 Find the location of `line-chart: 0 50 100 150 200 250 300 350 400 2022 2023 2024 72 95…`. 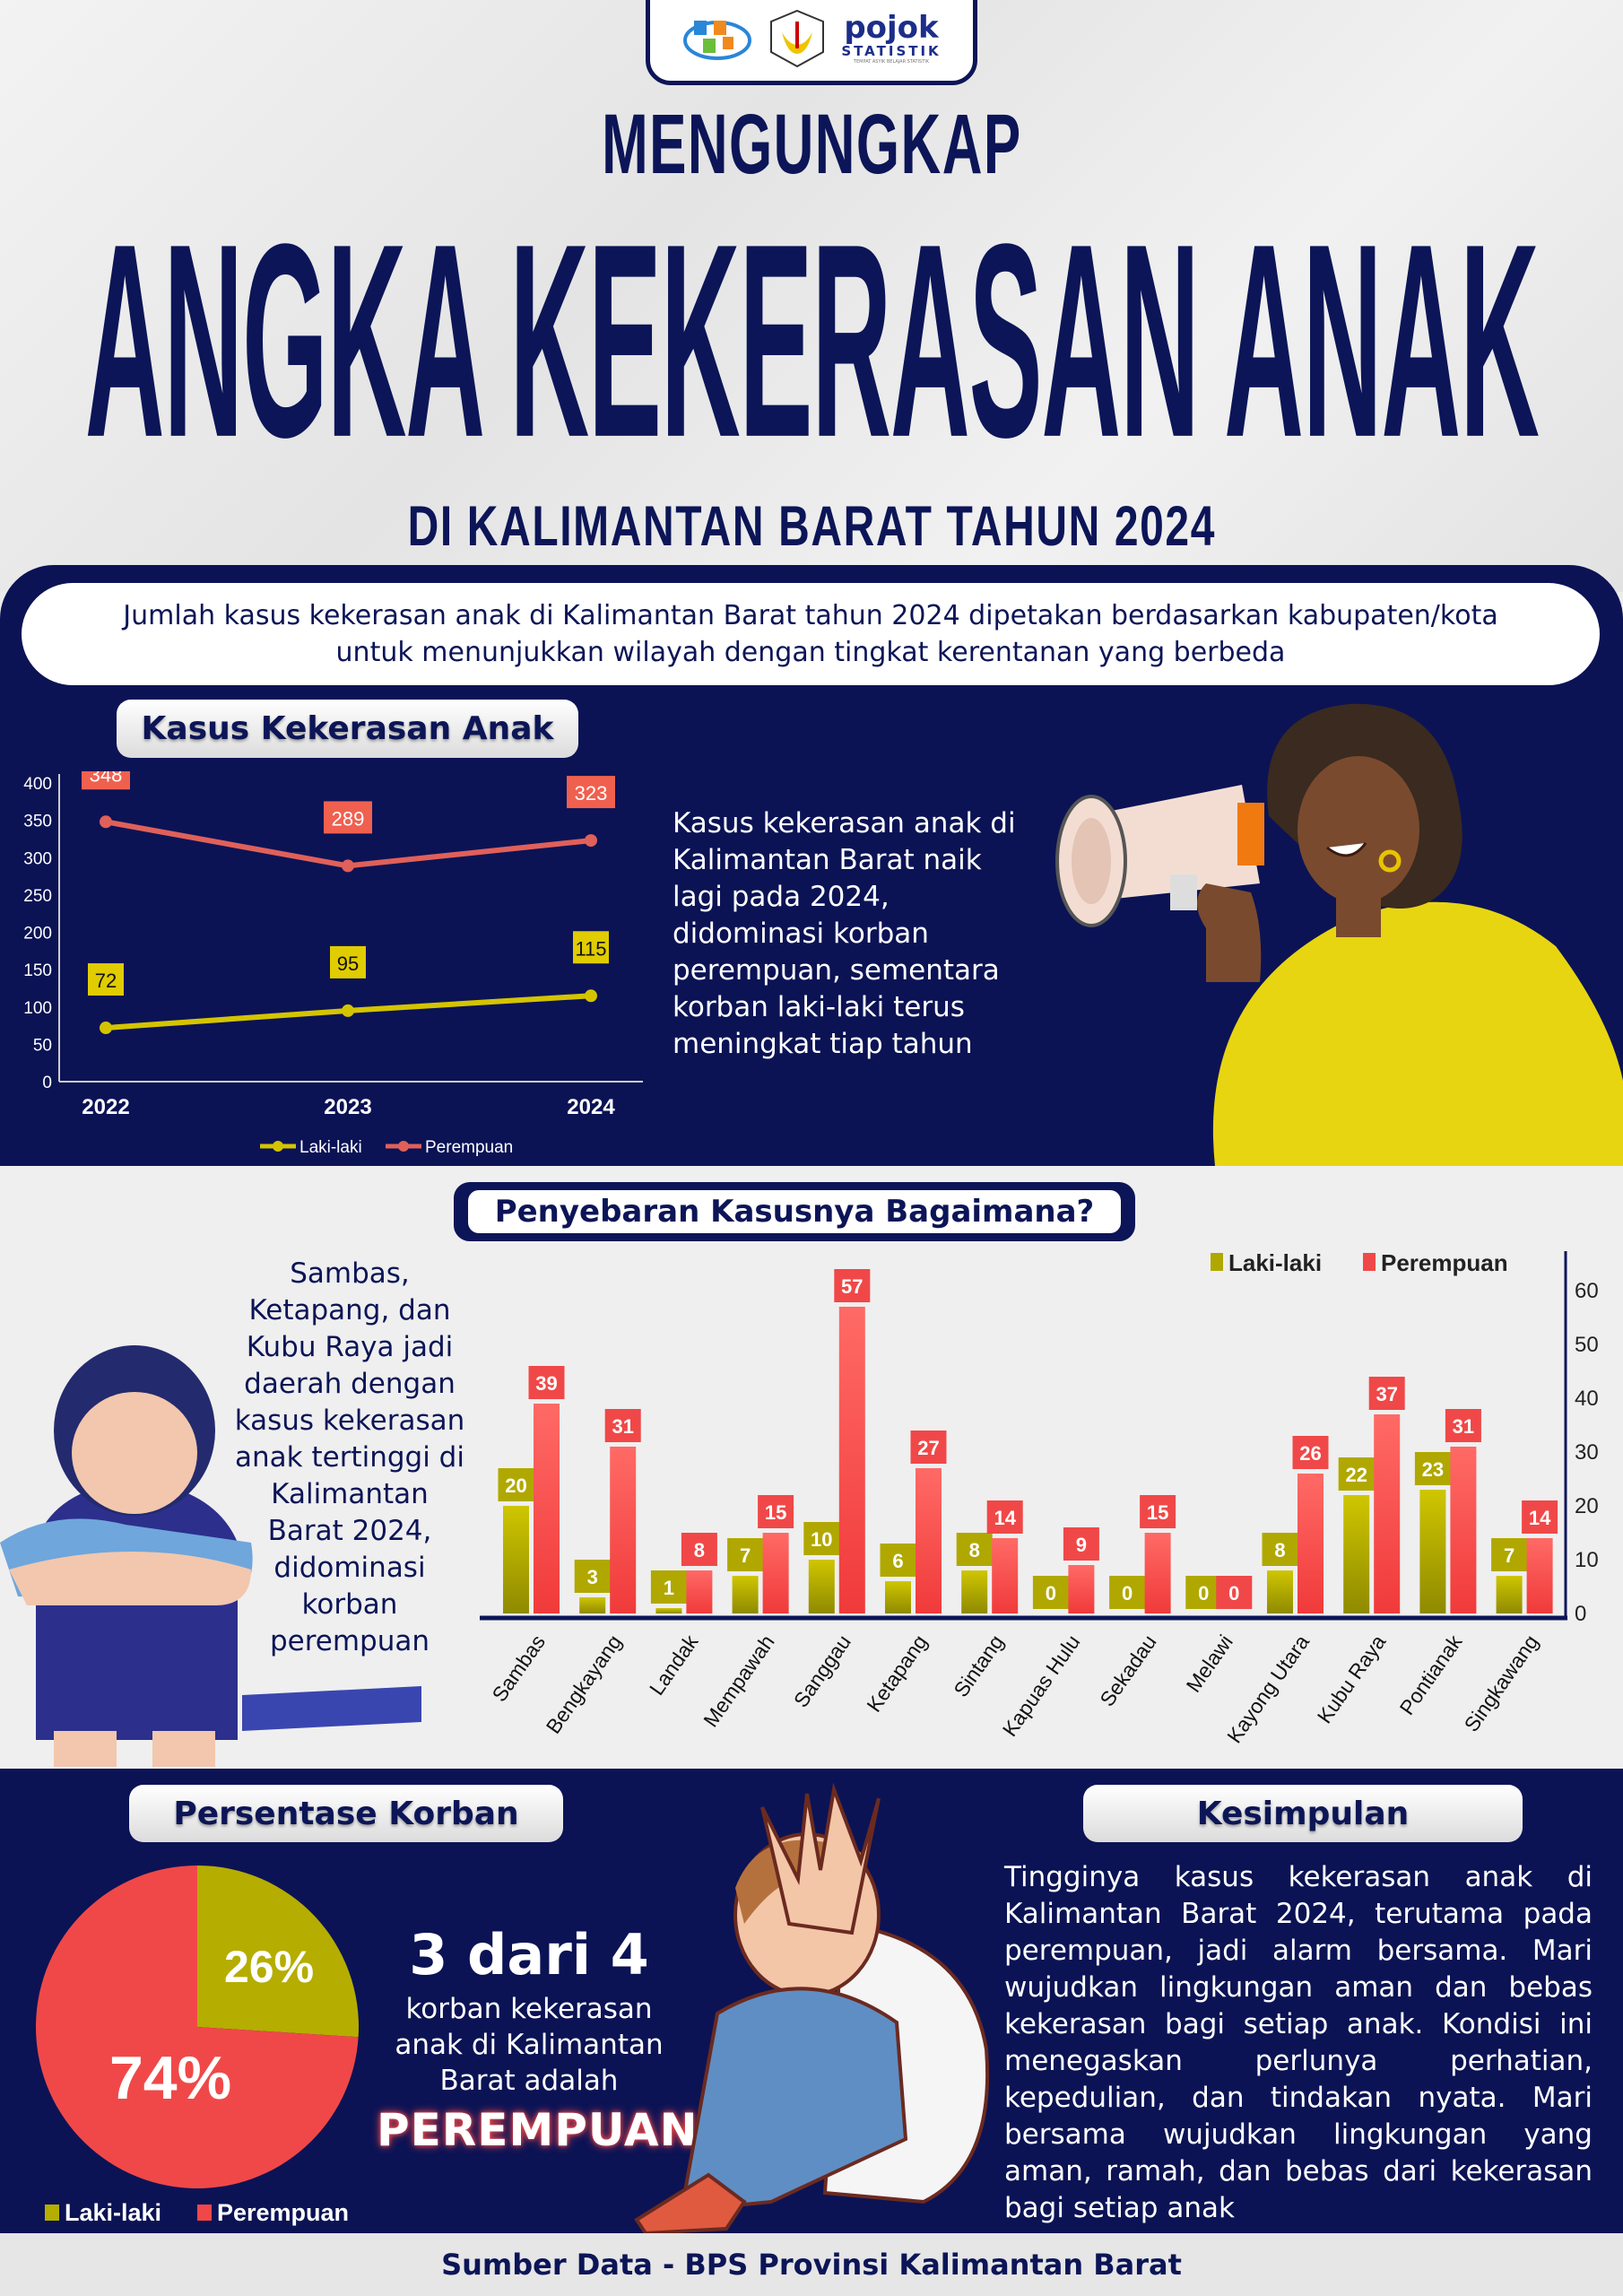

line-chart: 0 50 100 150 200 250 300 350 400 2022 2023 2024 72 95… is located at coordinates (333, 964).